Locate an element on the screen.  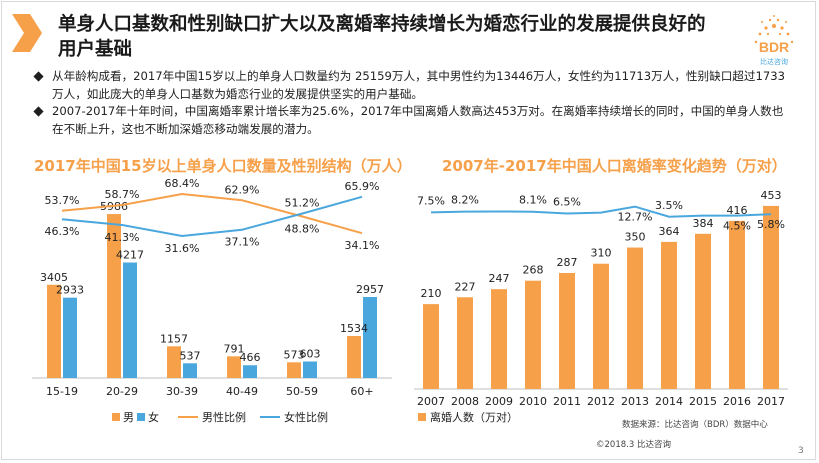
male-value-label: 573 is located at coordinates (294, 354).